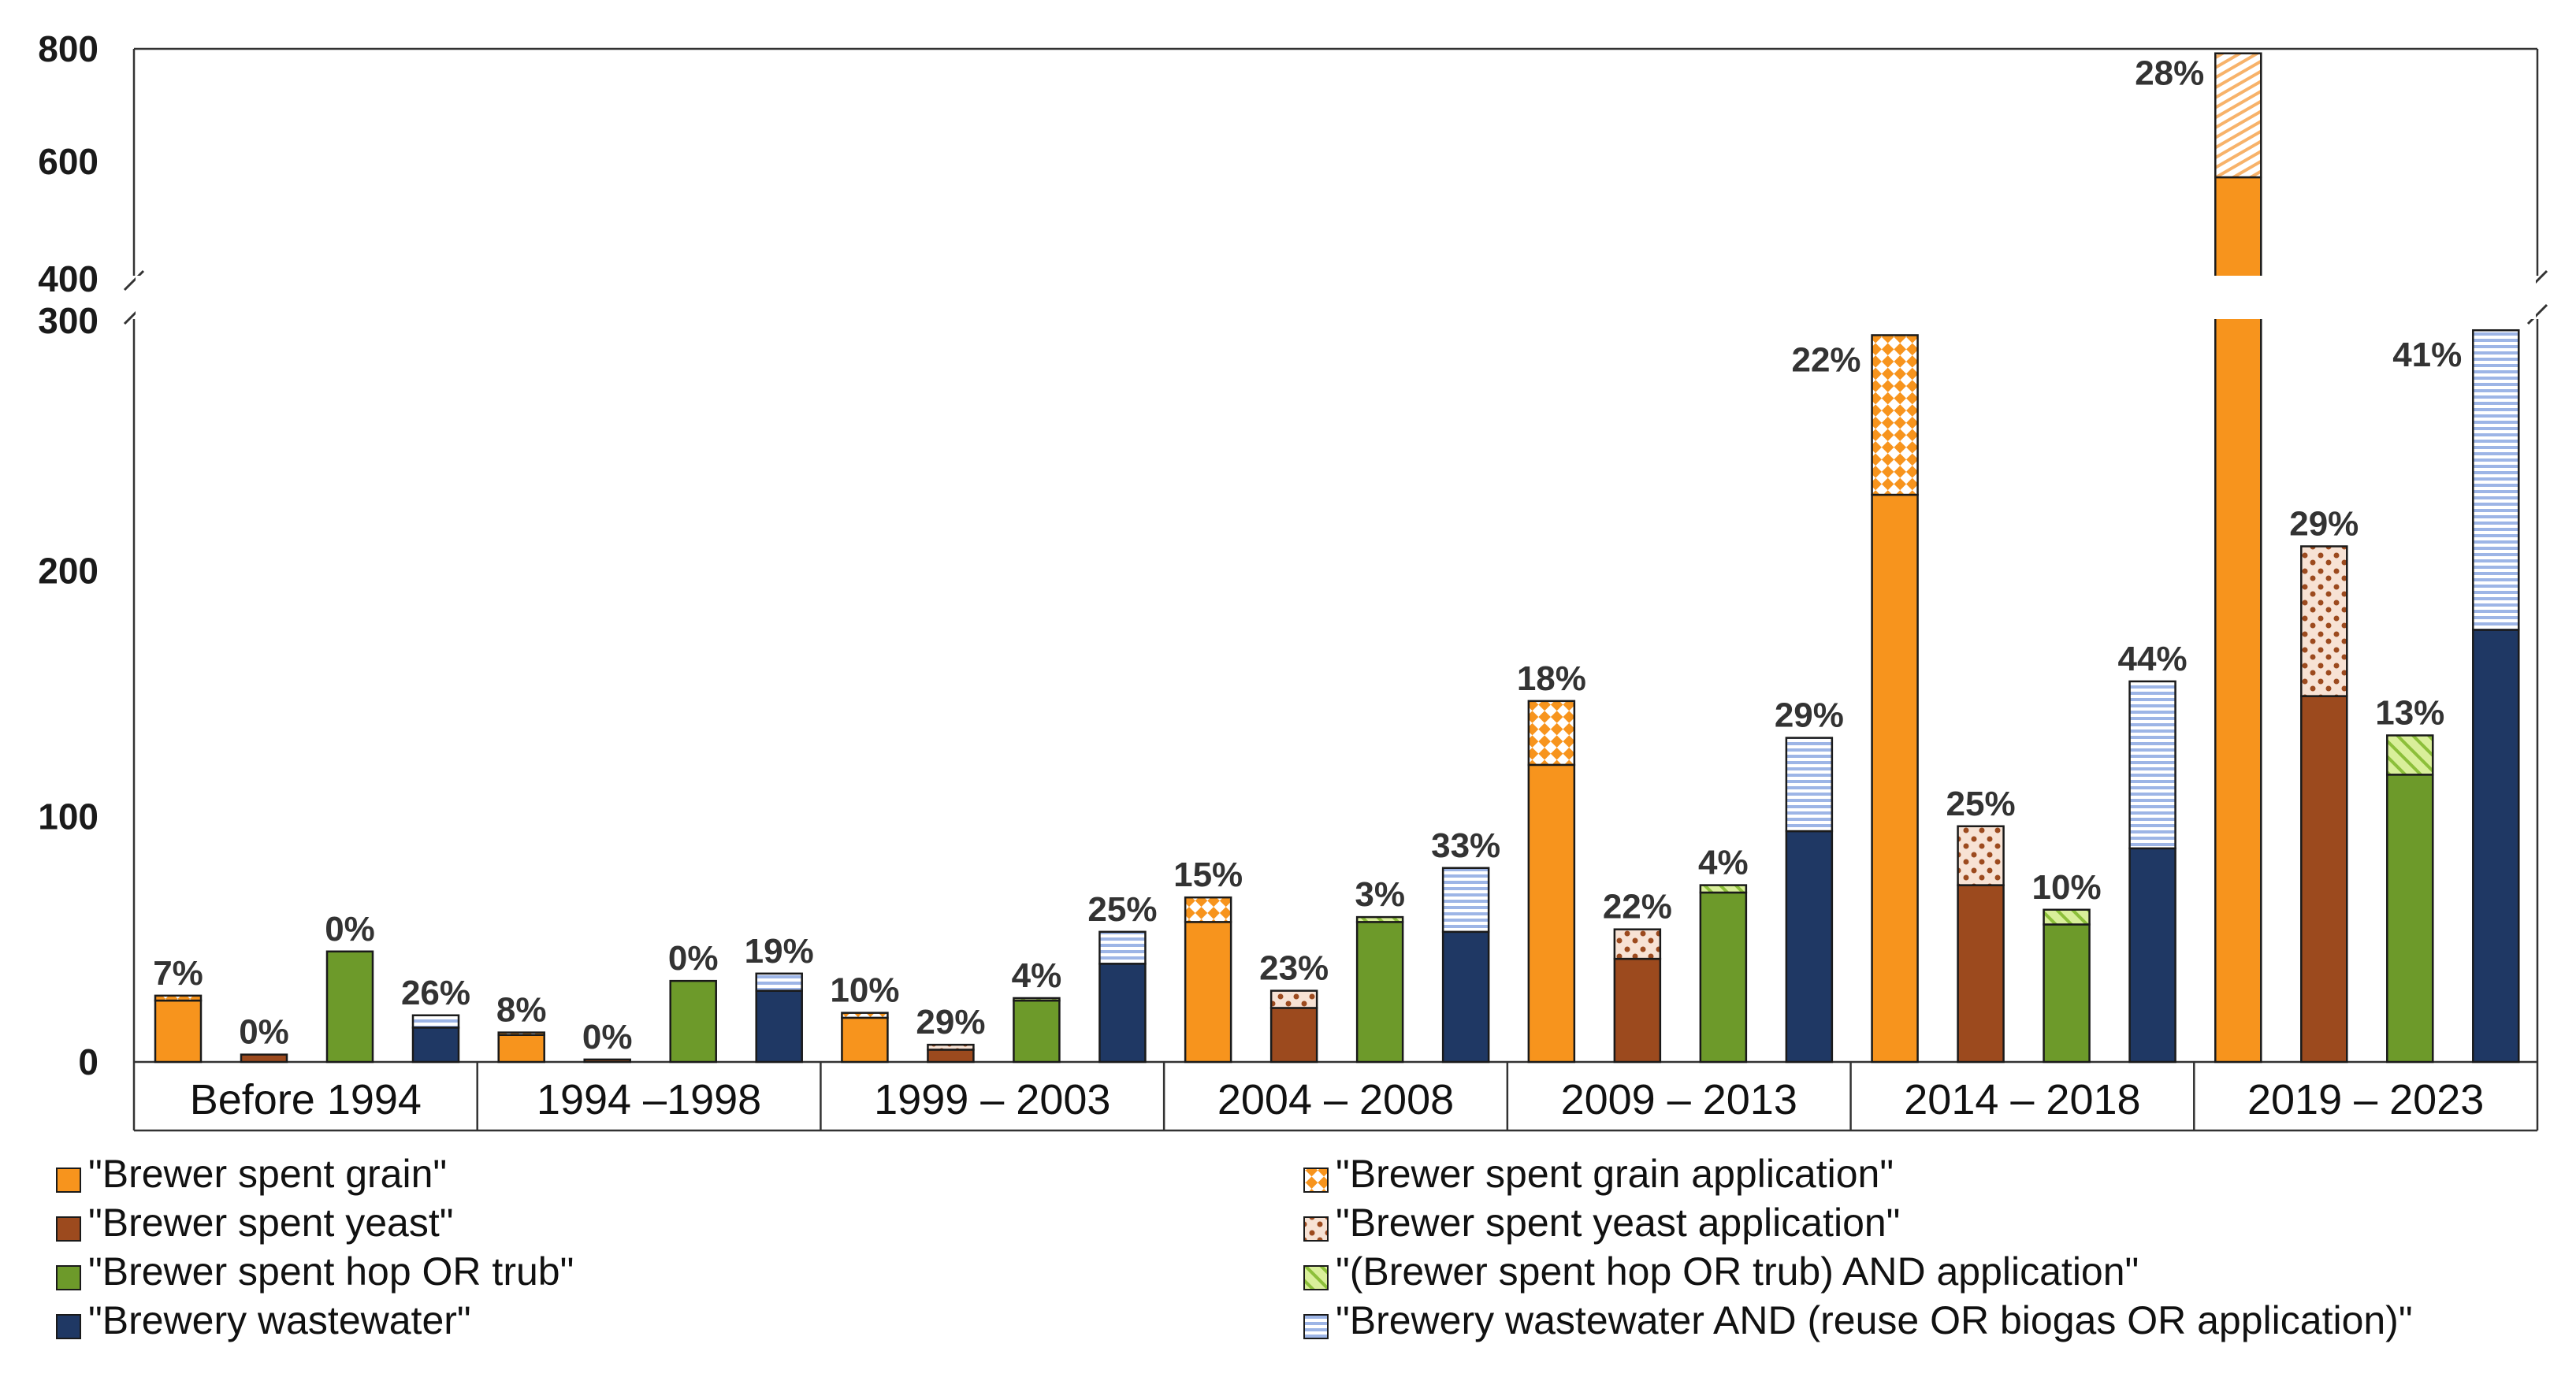 The width and height of the screenshot is (2576, 1381). I want to click on x-category-label: 1999 – 2003, so click(992, 1099).